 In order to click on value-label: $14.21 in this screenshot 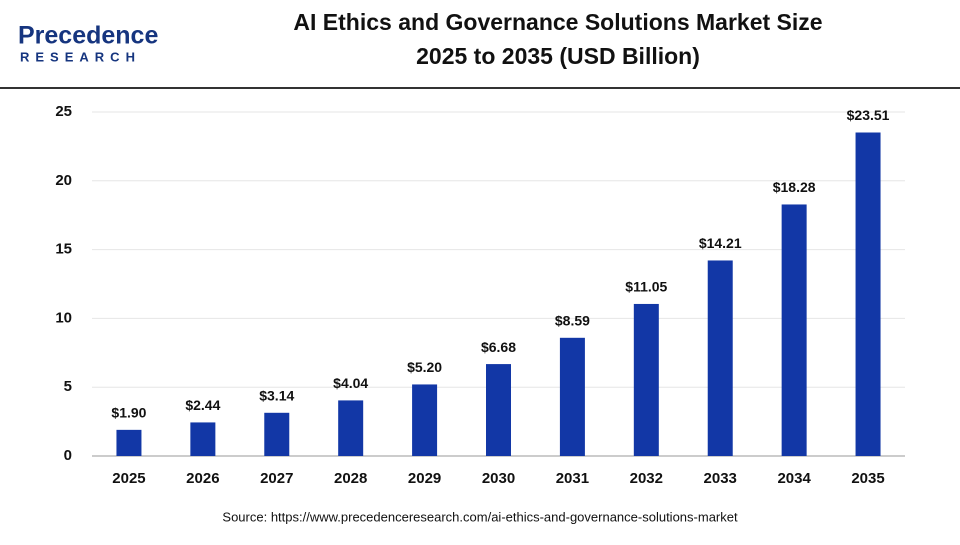, I will do `click(720, 243)`.